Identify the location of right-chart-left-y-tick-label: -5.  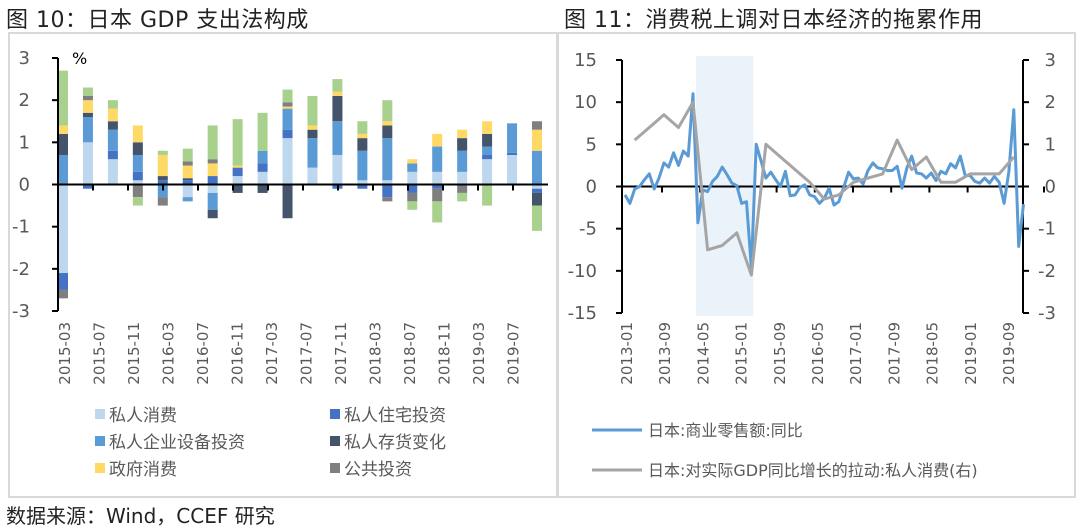
(588, 229).